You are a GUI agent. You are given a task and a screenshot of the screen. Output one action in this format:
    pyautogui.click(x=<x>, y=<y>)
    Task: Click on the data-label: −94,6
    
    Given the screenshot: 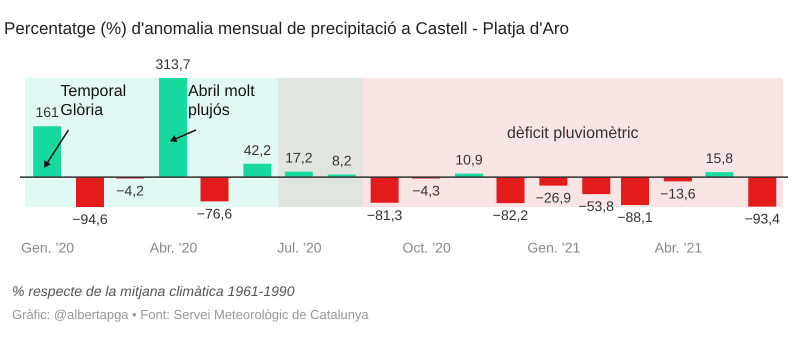 What is the action you would take?
    pyautogui.click(x=90, y=219)
    